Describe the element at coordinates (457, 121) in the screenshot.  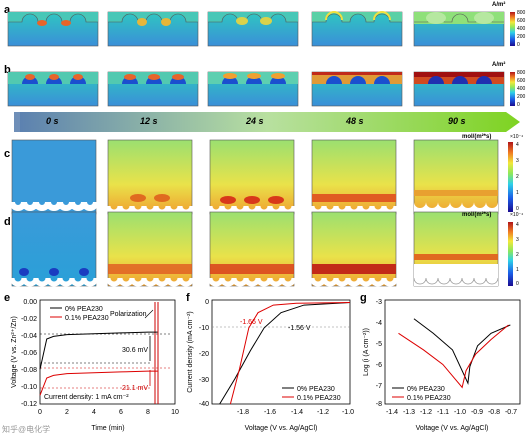
I see `timeline-label-90: 90 s` at that location.